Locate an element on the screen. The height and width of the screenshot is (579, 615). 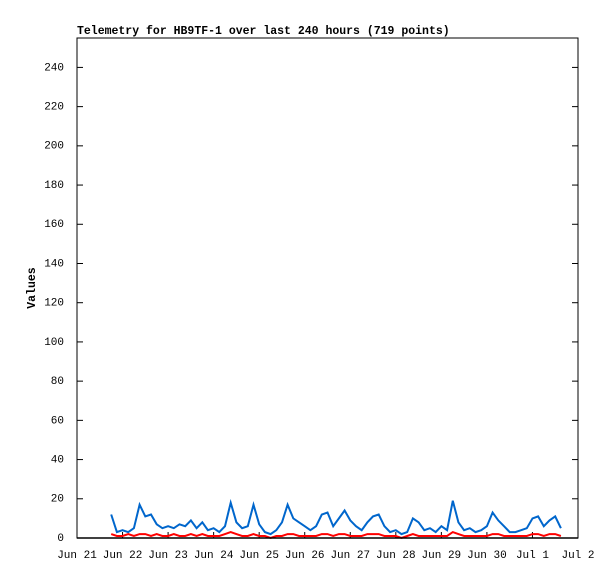
y-tick-label: 200 is located at coordinates (54, 147).